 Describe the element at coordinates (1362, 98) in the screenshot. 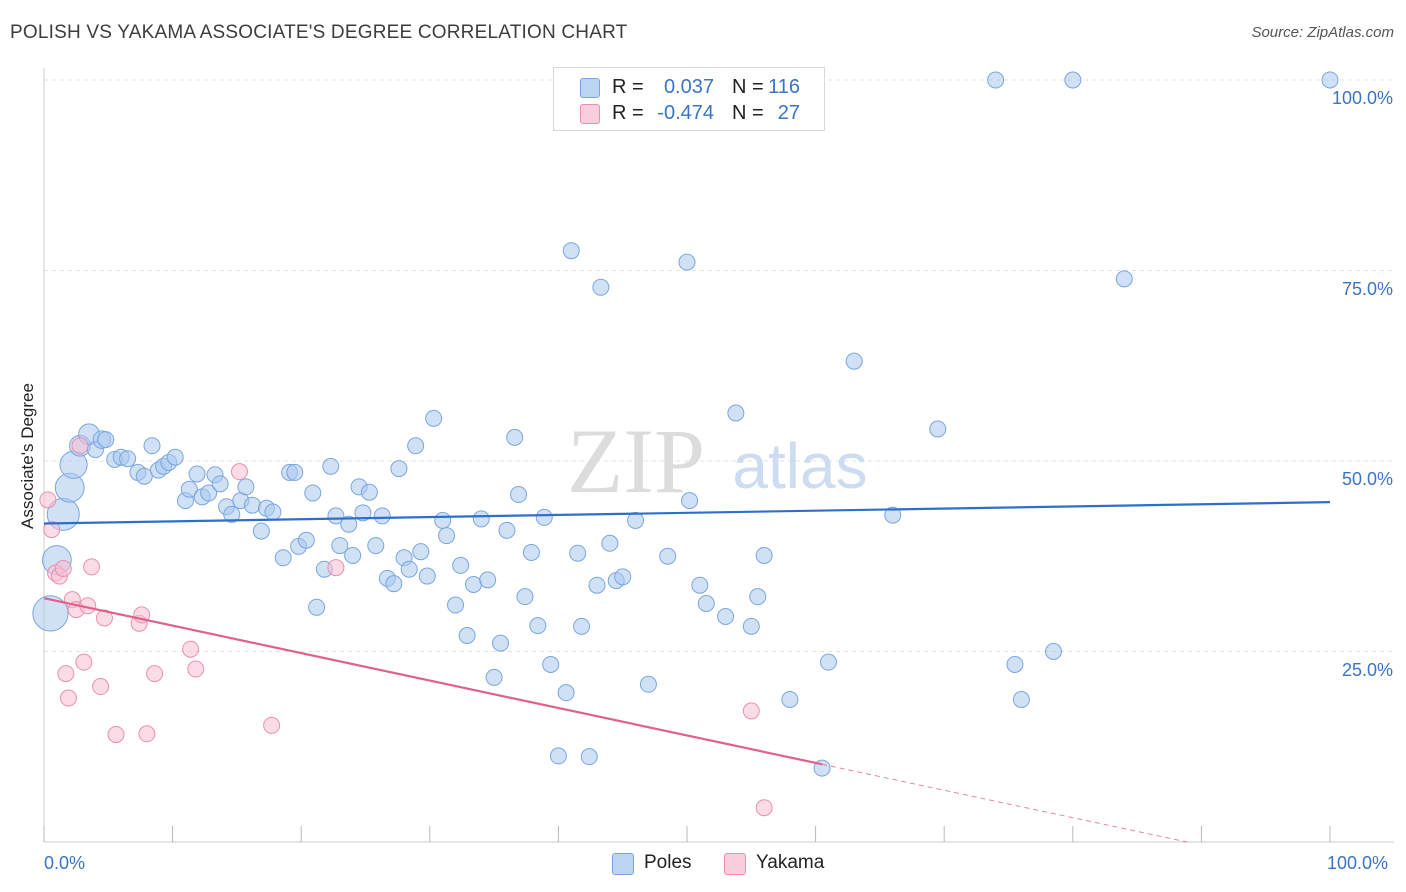

I see `y-tick-label-100: 100.0%` at that location.